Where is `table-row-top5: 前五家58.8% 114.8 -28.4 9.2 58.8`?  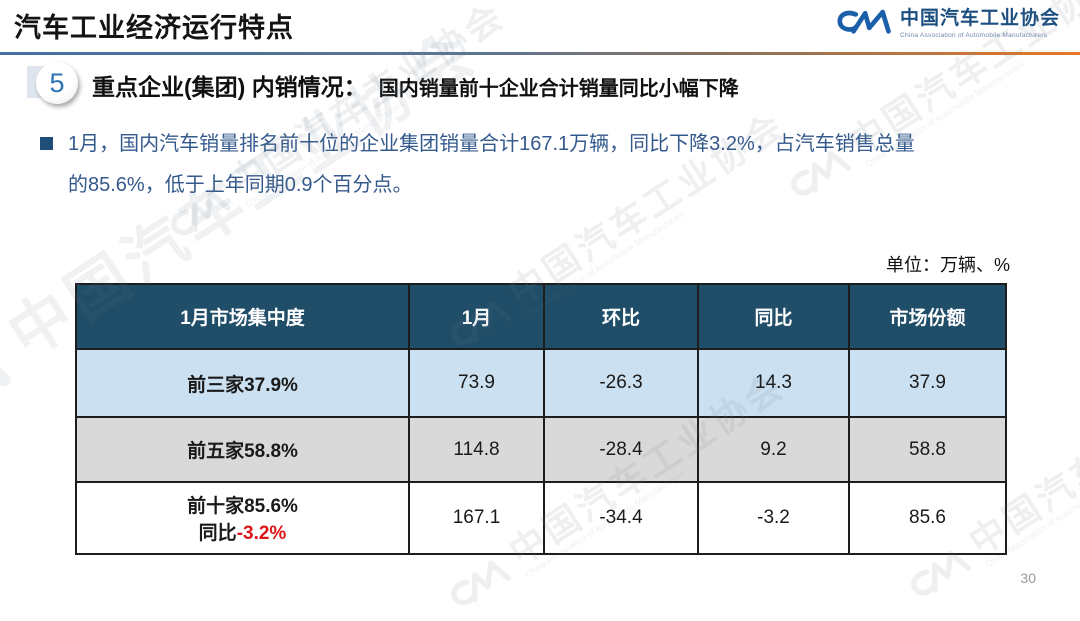
table-row-top5: 前五家58.8% 114.8 -28.4 9.2 58.8 is located at coordinates (541, 449).